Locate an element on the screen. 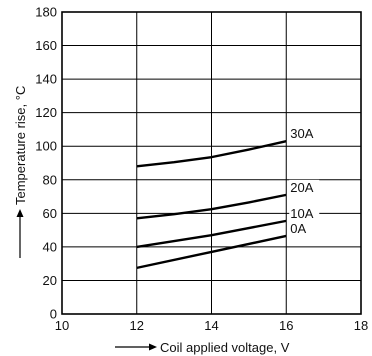 This screenshot has height=356, width=372. y-axis-arrowhead is located at coordinates (20, 213).